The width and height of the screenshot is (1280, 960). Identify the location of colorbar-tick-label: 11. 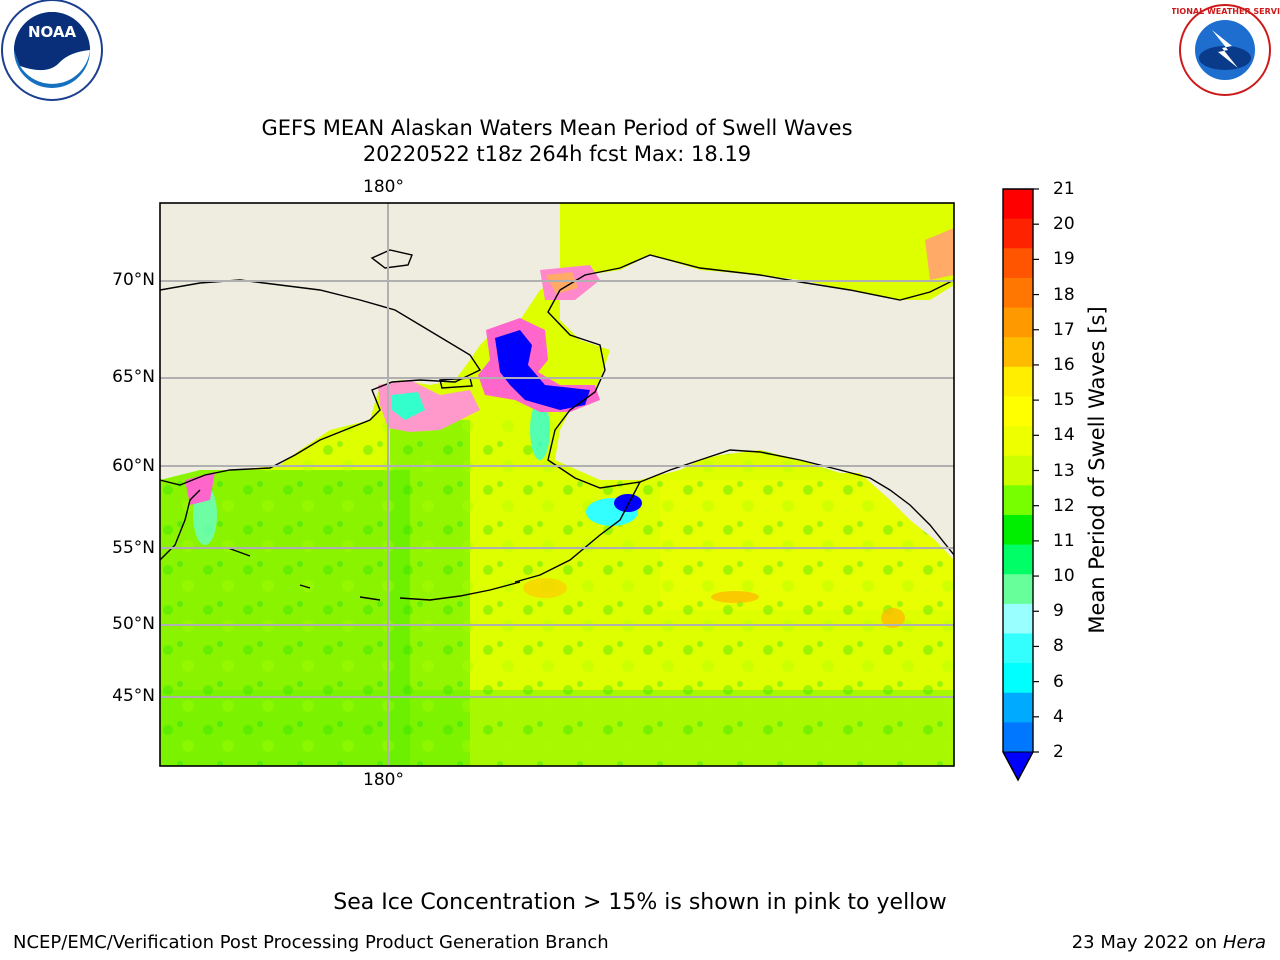
(1064, 540).